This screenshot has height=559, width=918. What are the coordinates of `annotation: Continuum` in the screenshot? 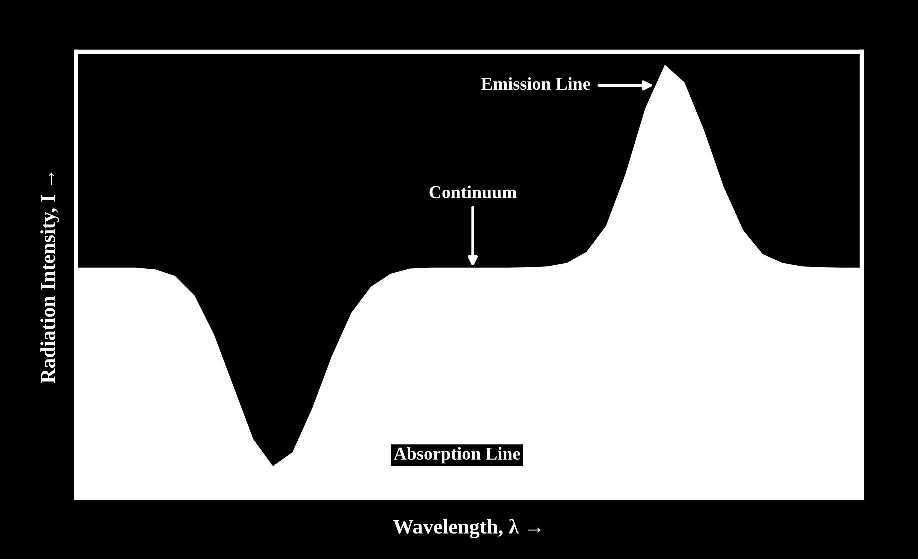 It's located at (473, 192).